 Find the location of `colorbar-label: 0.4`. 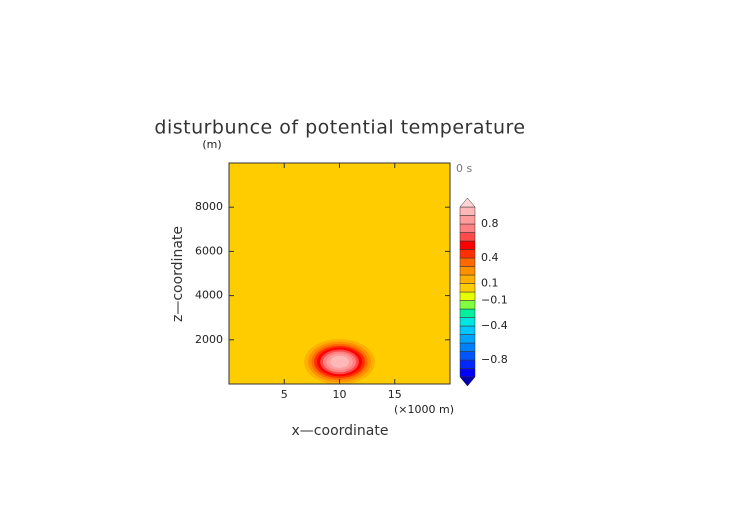

colorbar-label: 0.4 is located at coordinates (490, 257).